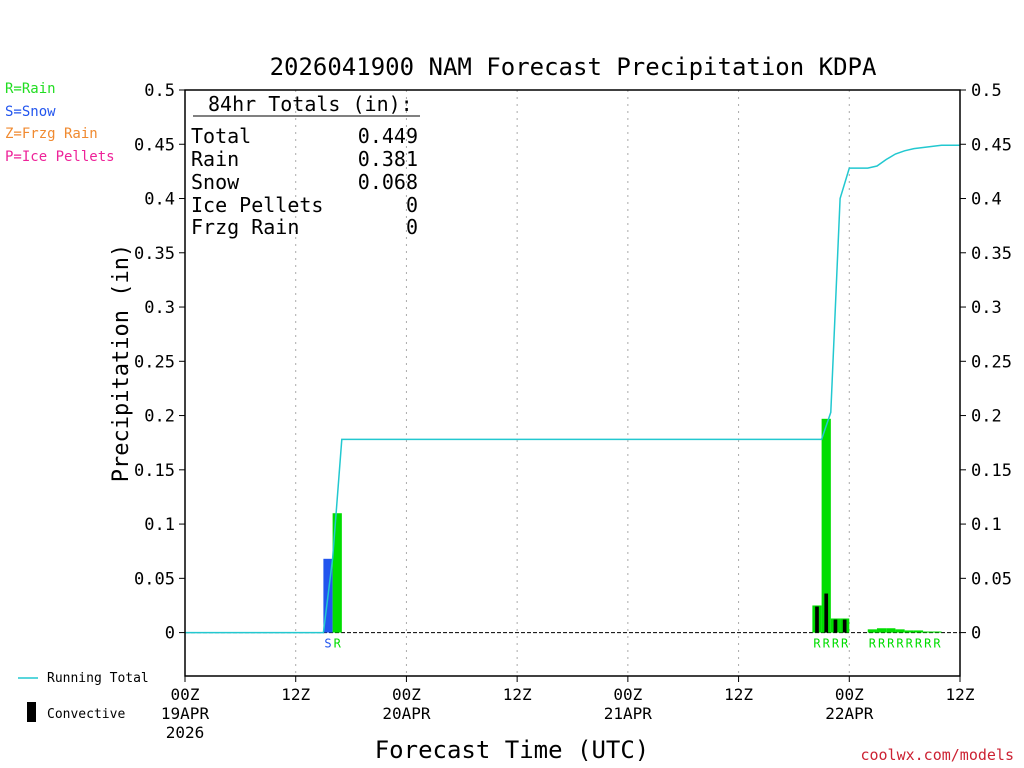 This screenshot has height=768, width=1024. I want to click on totals-heading: 84hr Totals (in):, so click(310, 104).